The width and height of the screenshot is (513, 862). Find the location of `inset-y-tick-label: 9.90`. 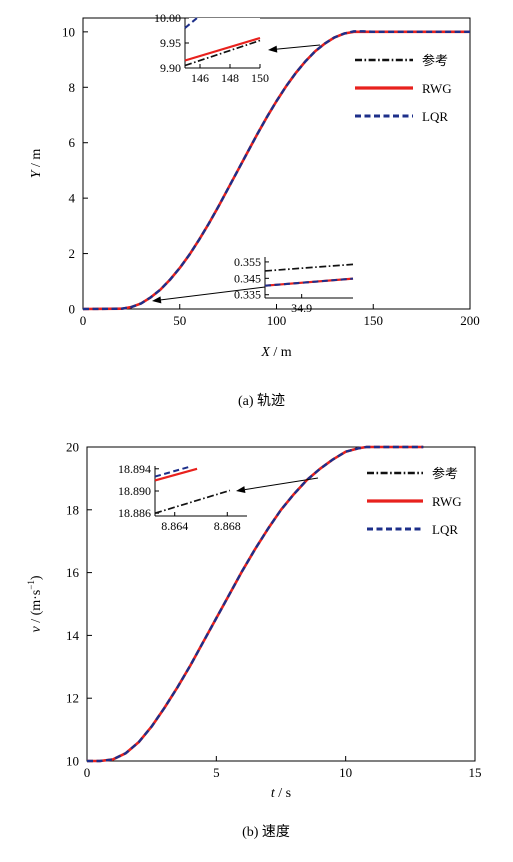

inset-y-tick-label: 9.90 is located at coordinates (170, 68).